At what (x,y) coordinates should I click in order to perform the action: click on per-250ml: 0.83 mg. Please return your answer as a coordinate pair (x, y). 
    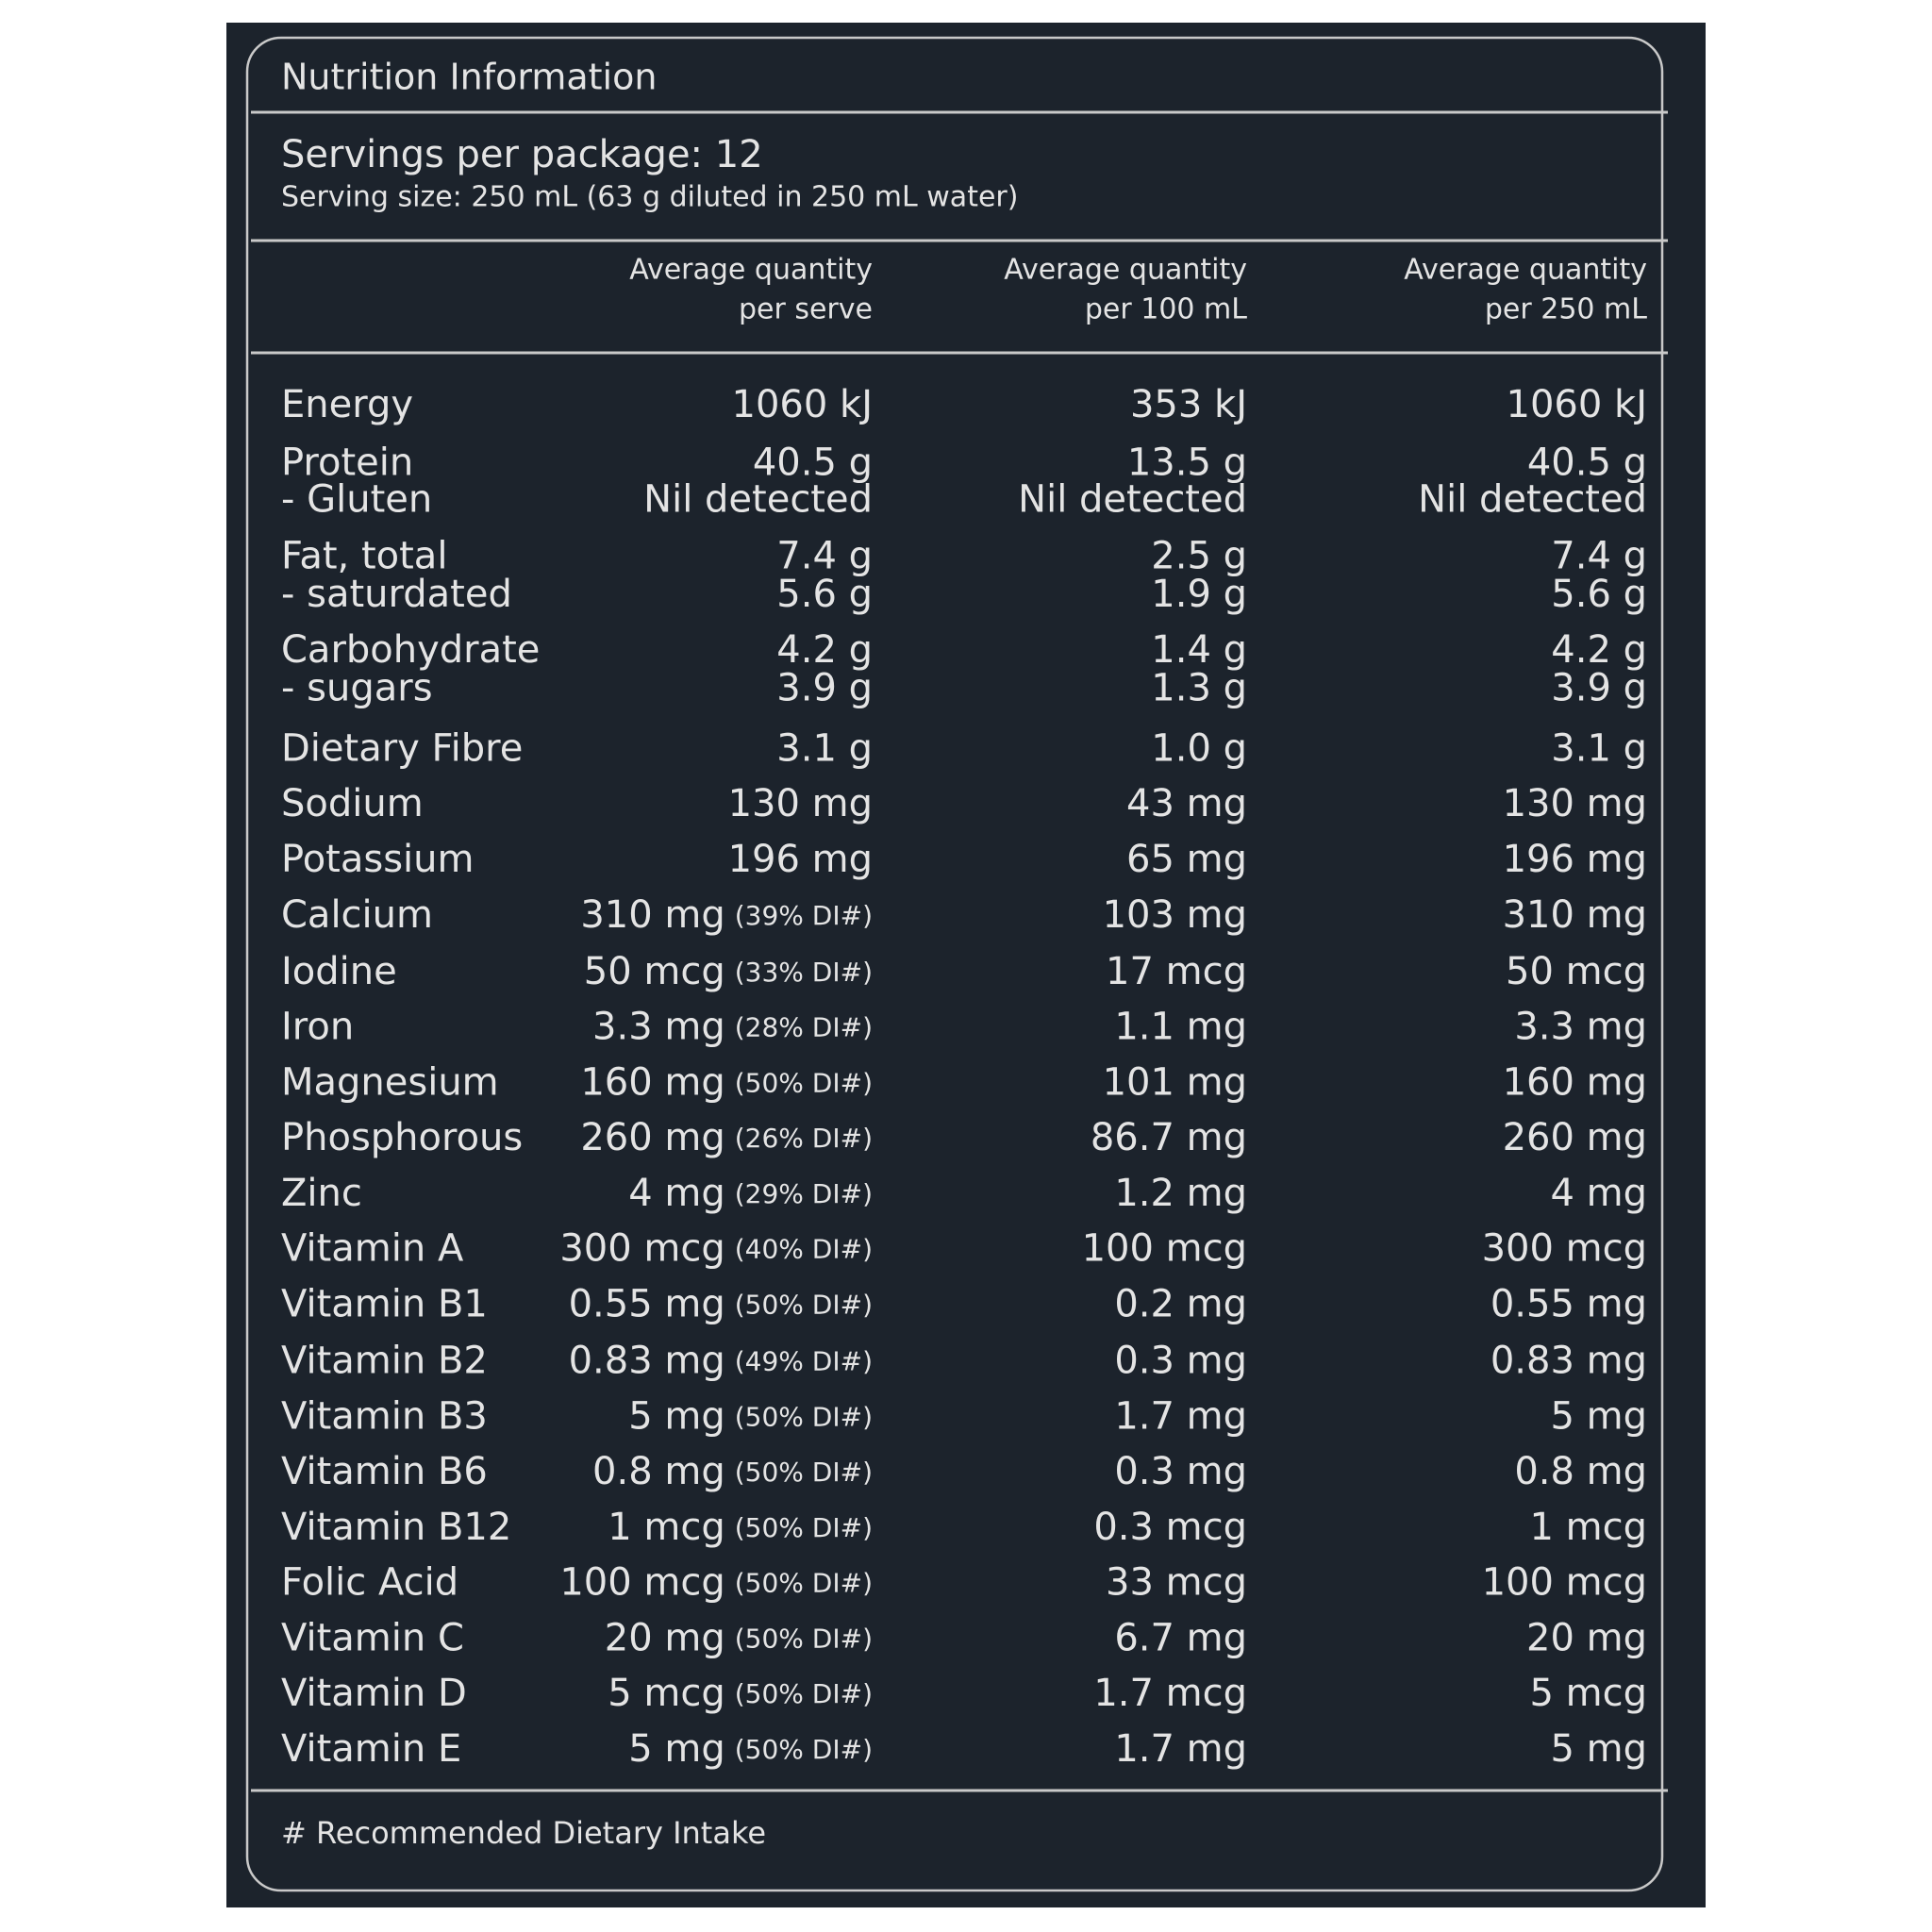
    Looking at the image, I should click on (1569, 1361).